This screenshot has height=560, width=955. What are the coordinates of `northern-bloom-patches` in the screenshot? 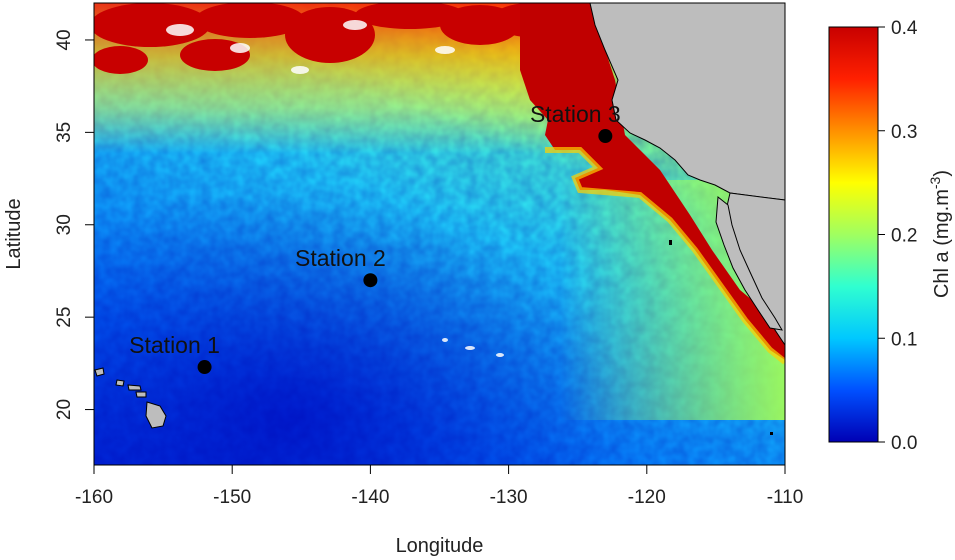 It's located at (342, 38).